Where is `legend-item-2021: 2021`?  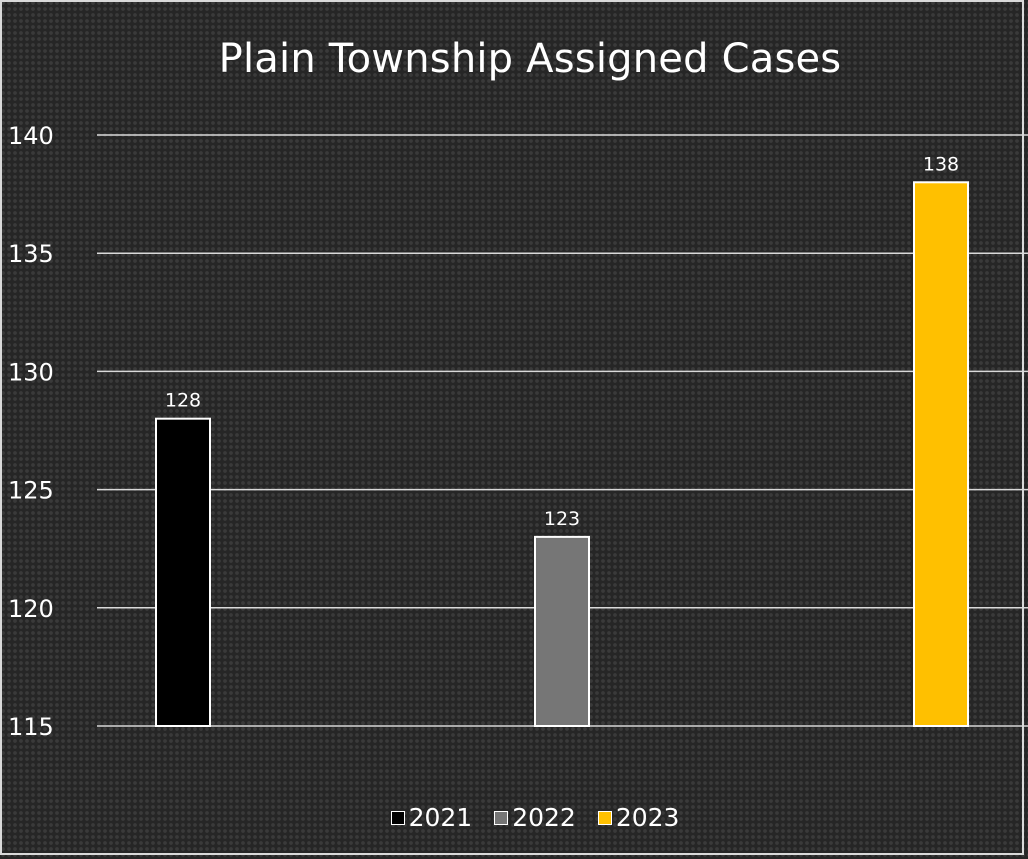 legend-item-2021: 2021 is located at coordinates (431, 817).